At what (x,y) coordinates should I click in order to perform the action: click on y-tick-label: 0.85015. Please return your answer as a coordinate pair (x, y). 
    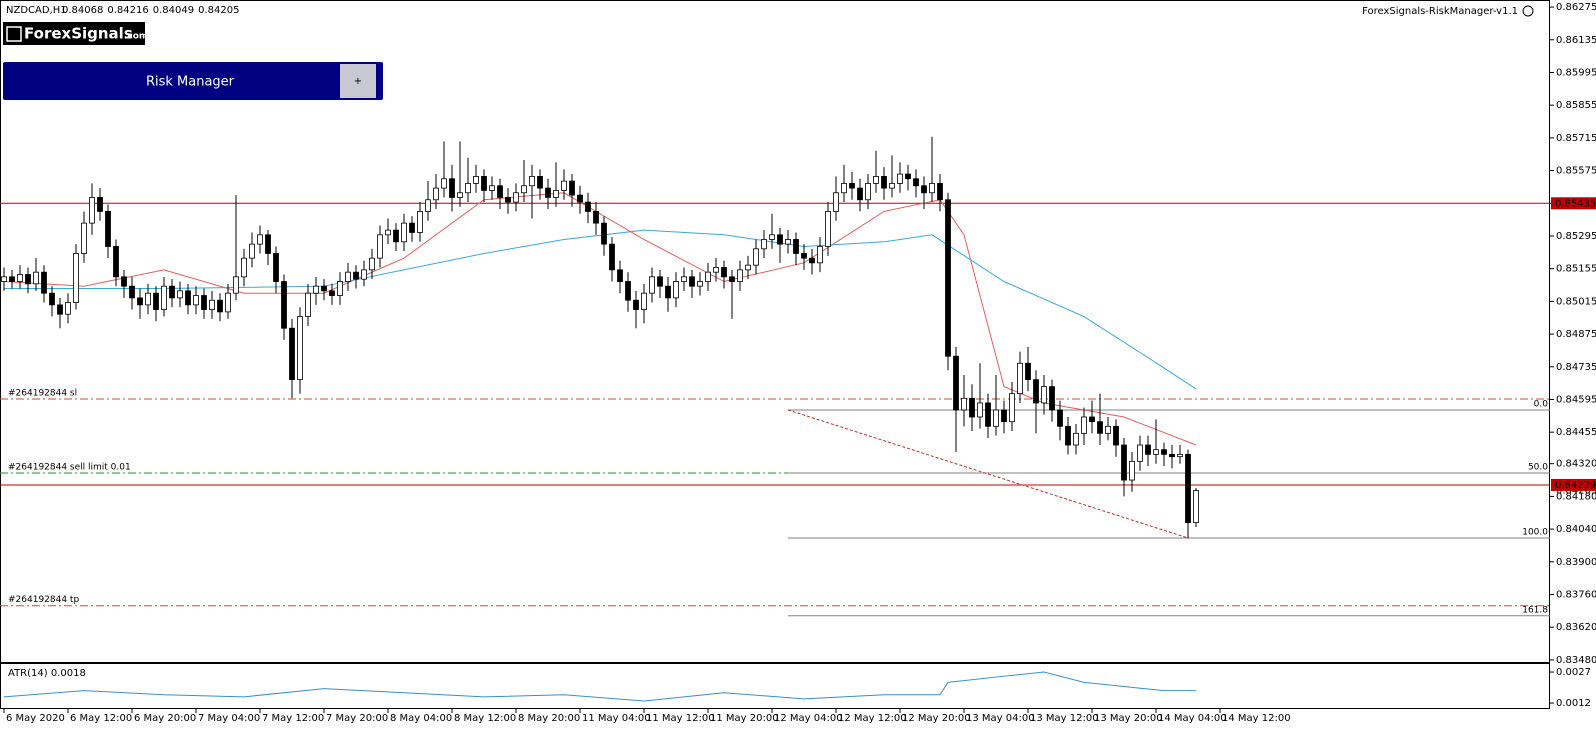
    Looking at the image, I should click on (1576, 301).